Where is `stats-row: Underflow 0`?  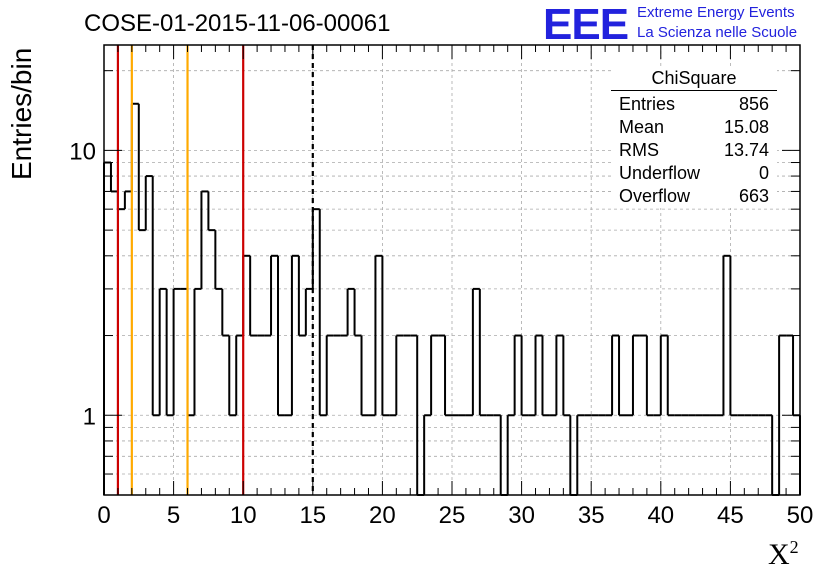 stats-row: Underflow 0 is located at coordinates (694, 173).